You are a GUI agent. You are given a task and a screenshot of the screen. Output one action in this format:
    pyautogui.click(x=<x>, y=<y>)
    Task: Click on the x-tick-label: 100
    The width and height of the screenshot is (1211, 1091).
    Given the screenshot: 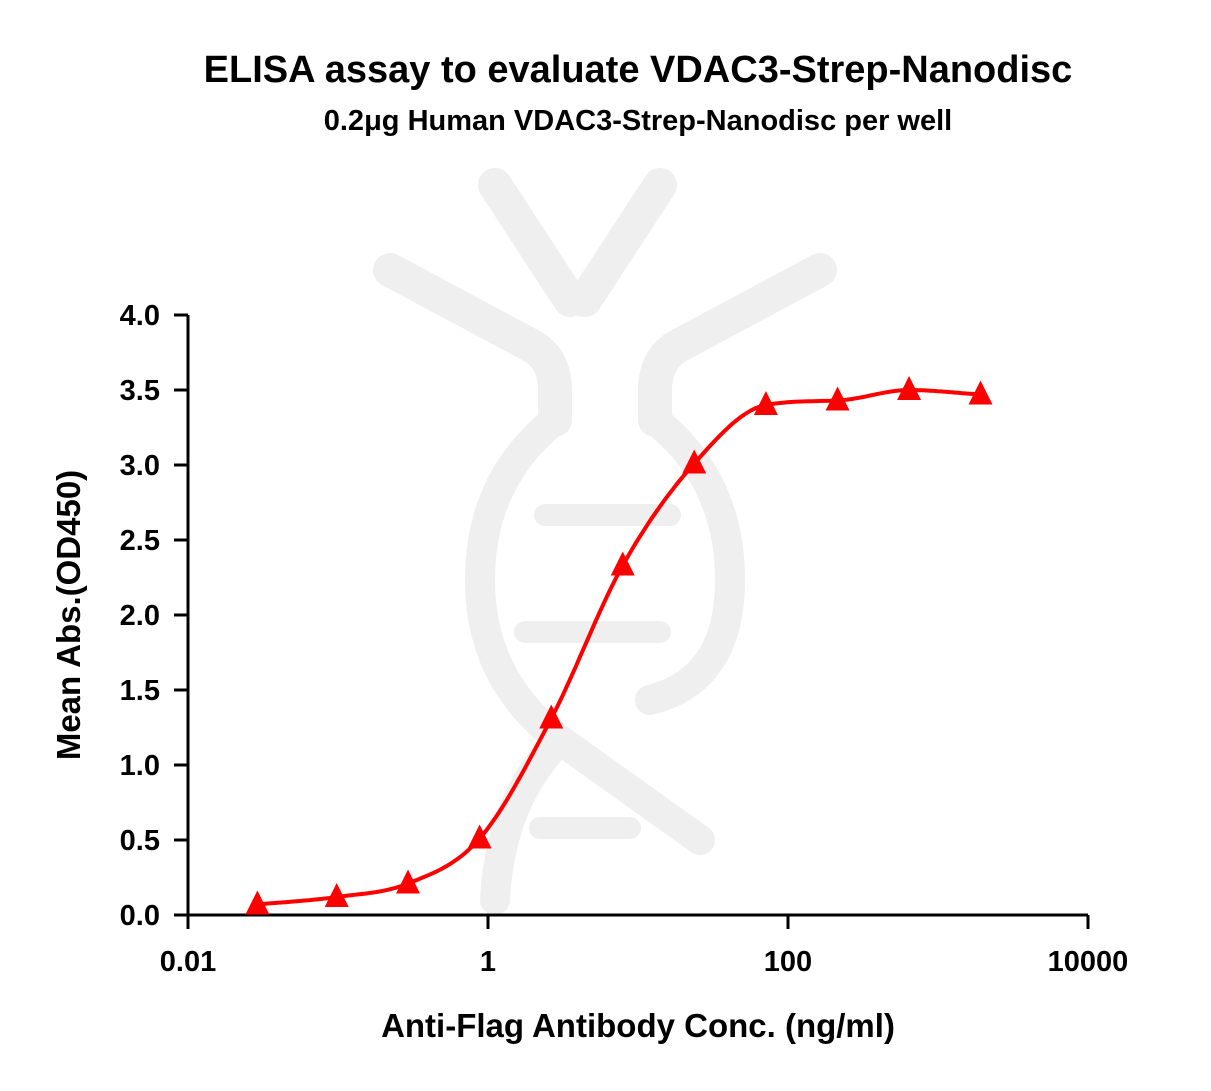 What is the action you would take?
    pyautogui.click(x=788, y=962)
    